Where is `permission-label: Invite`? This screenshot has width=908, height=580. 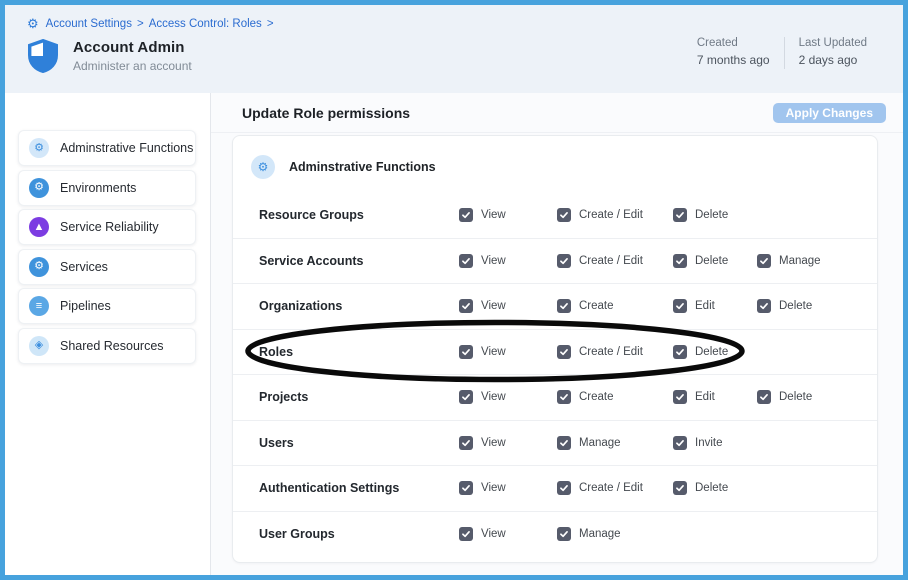 permission-label: Invite is located at coordinates (709, 442).